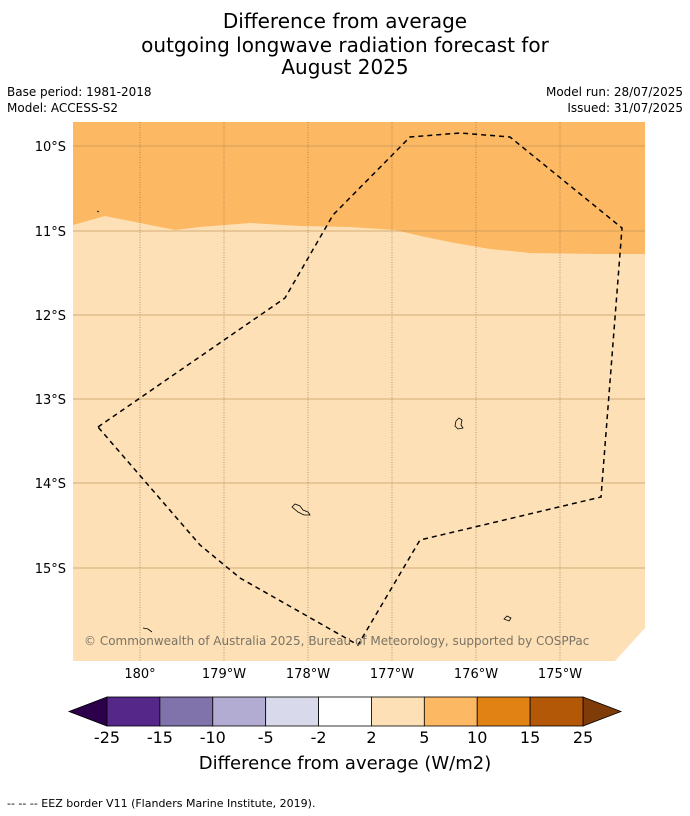  What do you see at coordinates (50, 147) in the screenshot?
I see `lat-tick-label: 10°S` at bounding box center [50, 147].